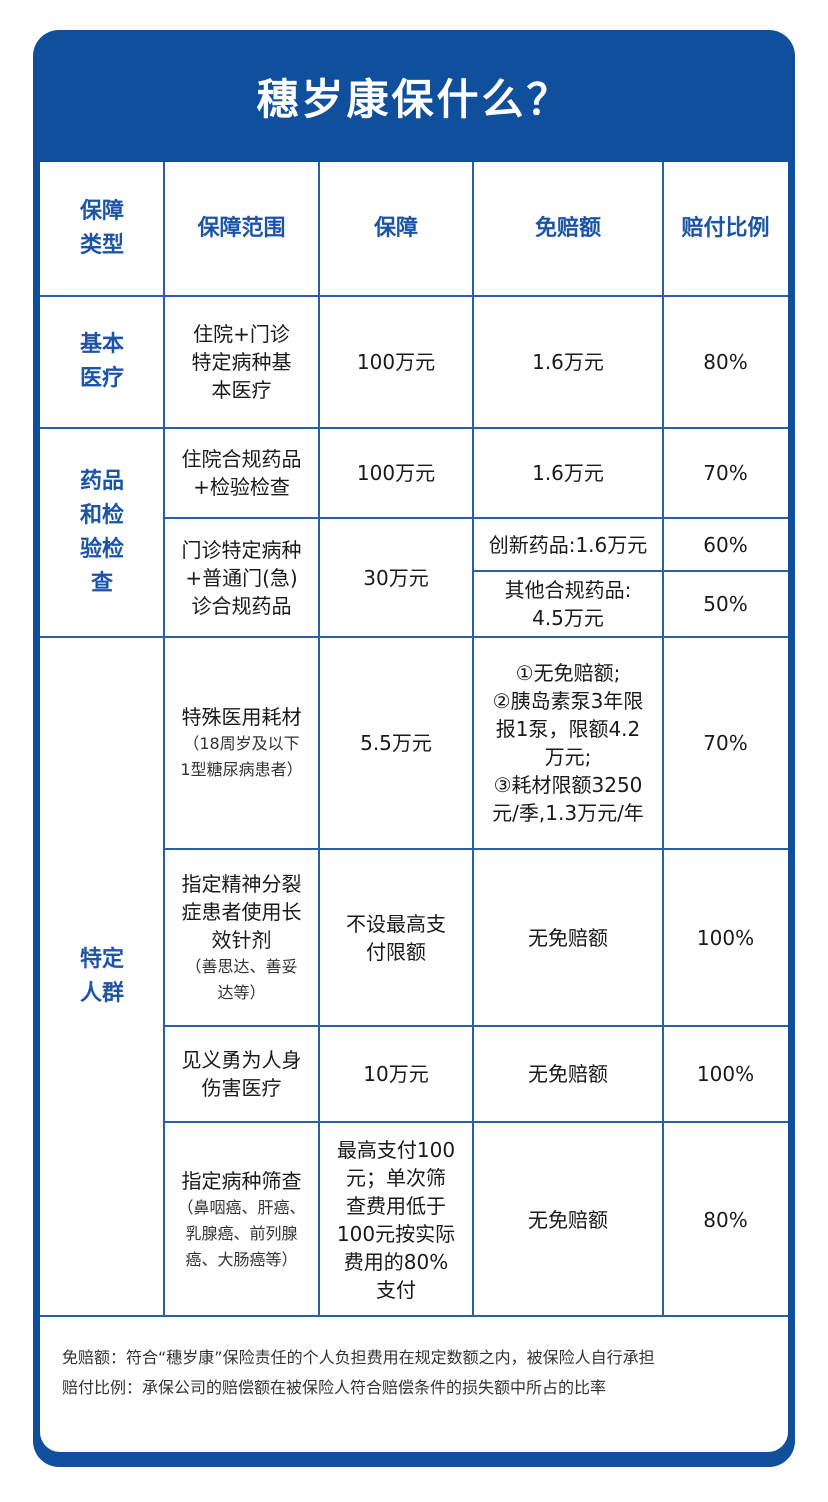  I want to click on screening-deductible: 无免赔额, so click(568, 1219).